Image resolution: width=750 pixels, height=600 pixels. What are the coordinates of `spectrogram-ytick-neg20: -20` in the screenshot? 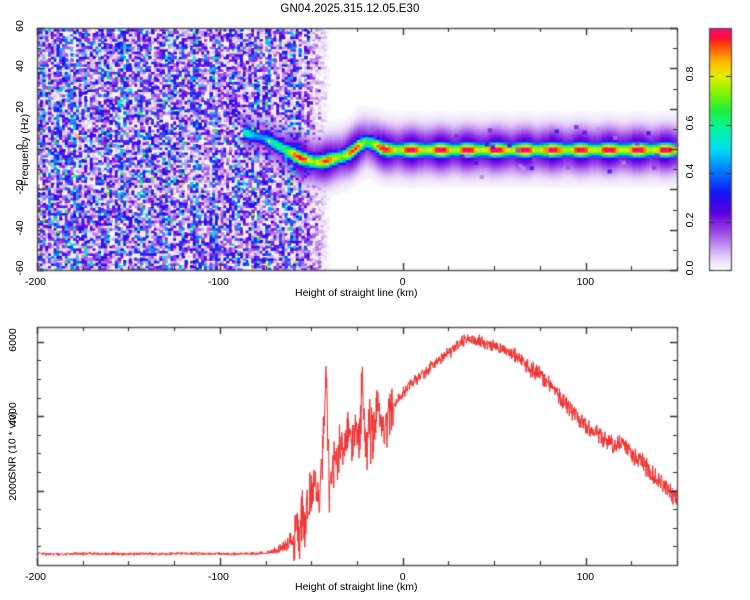 It's located at (20, 187).